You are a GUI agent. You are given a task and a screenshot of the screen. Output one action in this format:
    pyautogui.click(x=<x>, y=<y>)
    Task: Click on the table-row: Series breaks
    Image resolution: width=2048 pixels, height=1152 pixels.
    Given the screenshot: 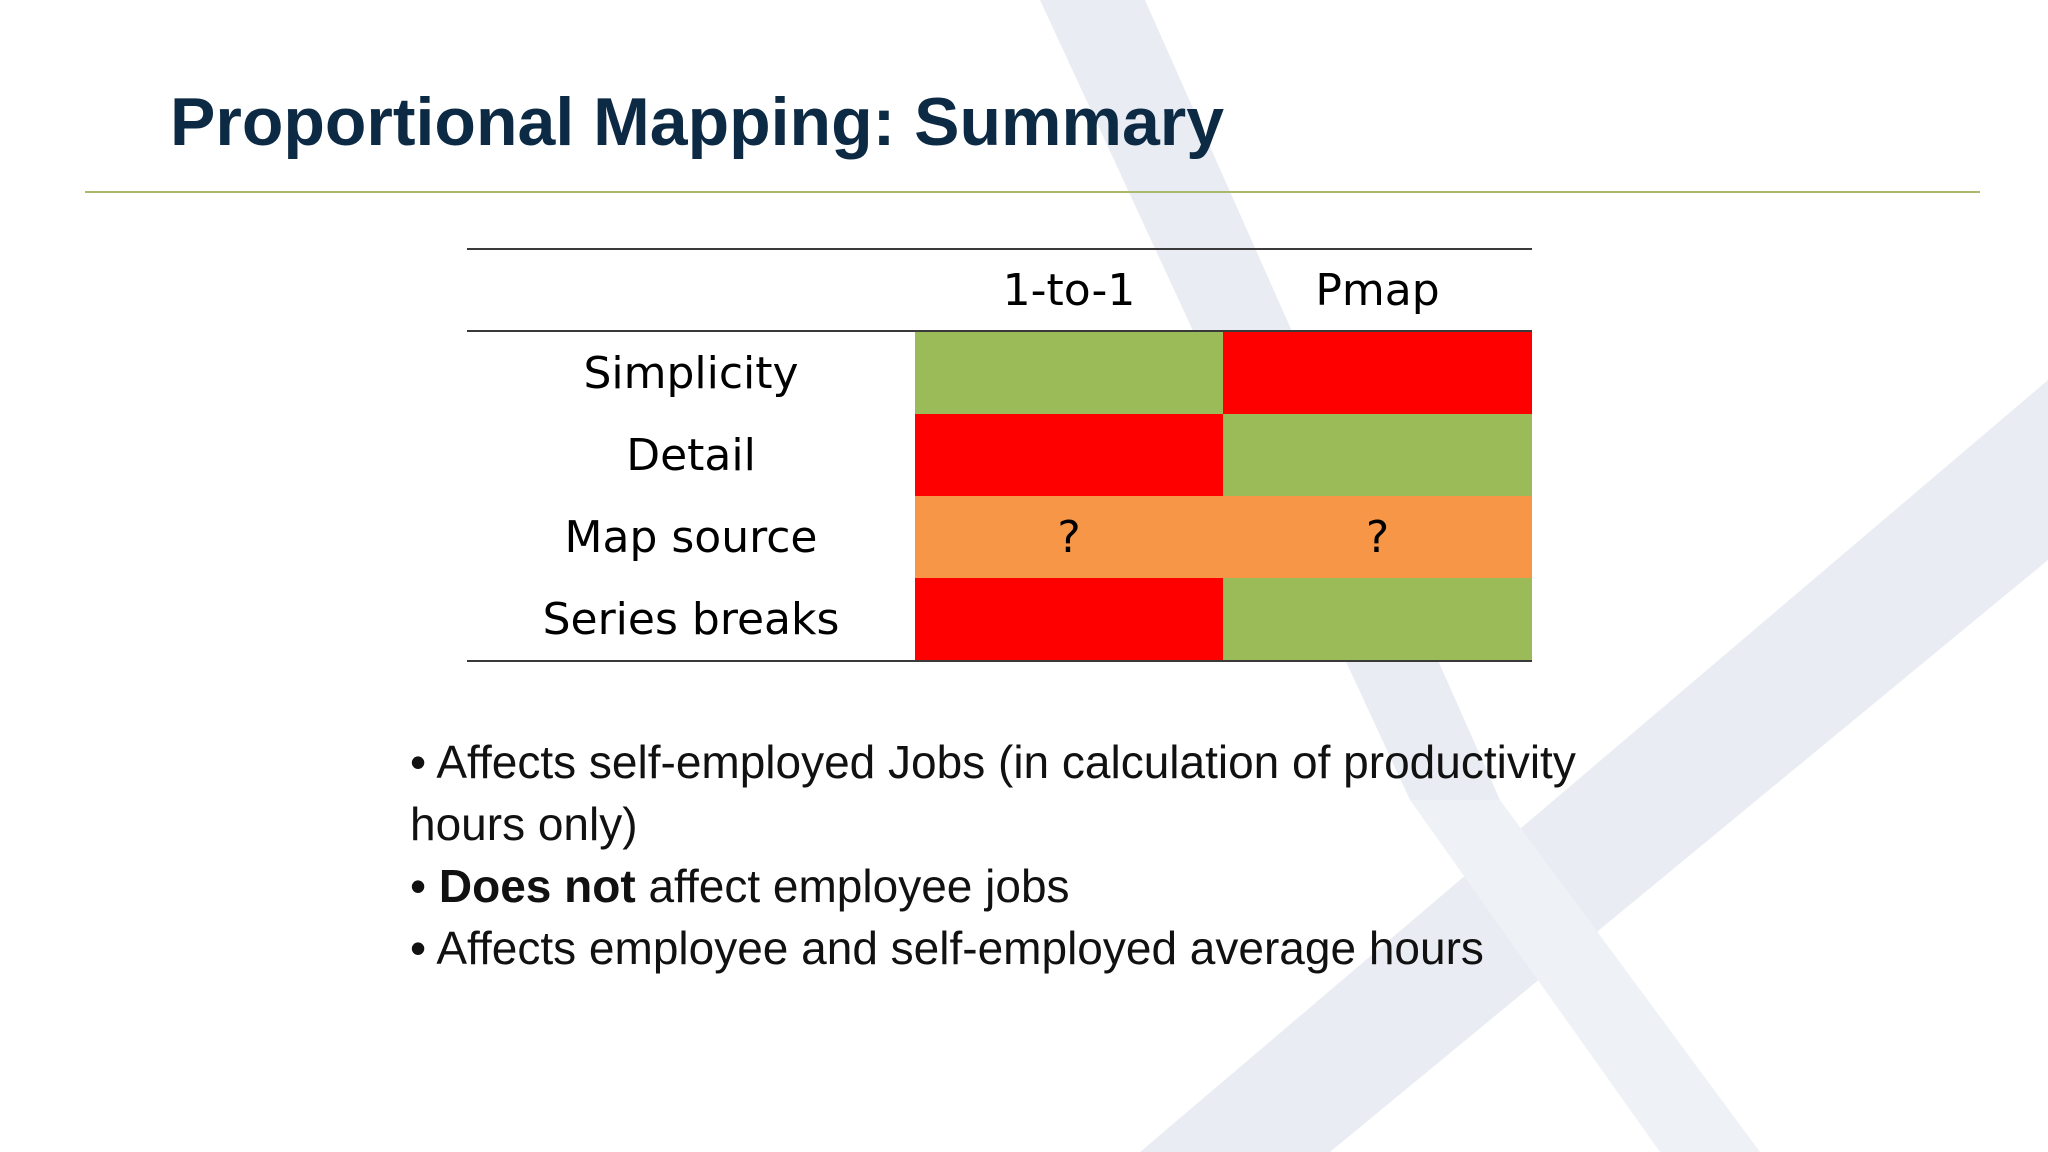 What is the action you would take?
    pyautogui.click(x=999, y=619)
    